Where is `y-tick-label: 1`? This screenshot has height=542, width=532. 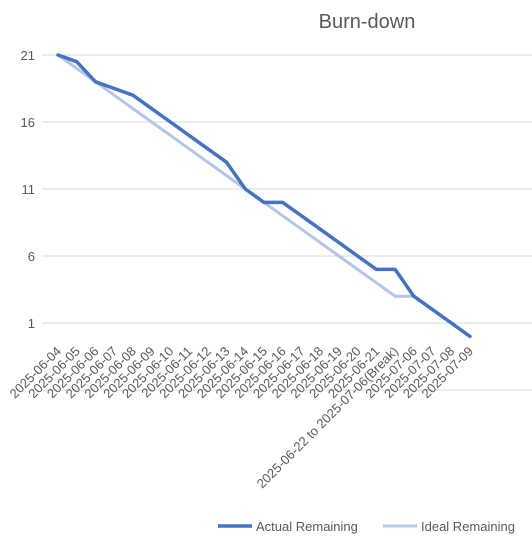
y-tick-label: 1 is located at coordinates (31, 323).